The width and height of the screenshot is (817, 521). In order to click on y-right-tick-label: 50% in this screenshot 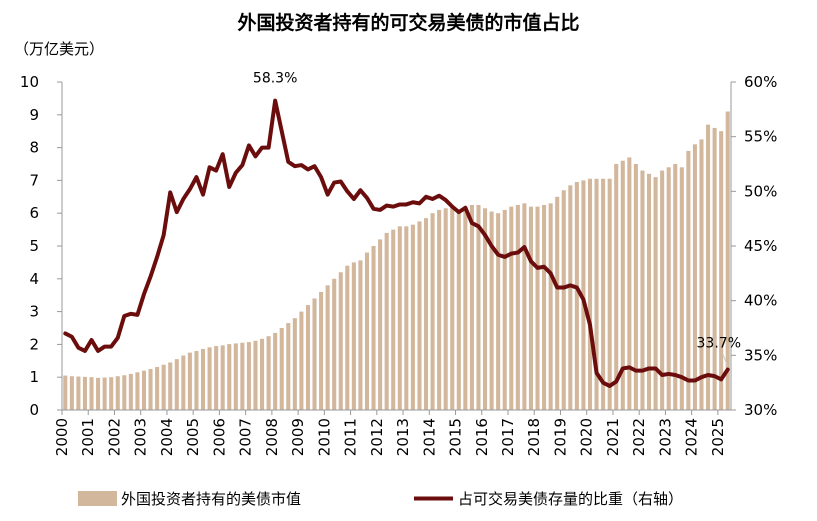, I will do `click(760, 191)`.